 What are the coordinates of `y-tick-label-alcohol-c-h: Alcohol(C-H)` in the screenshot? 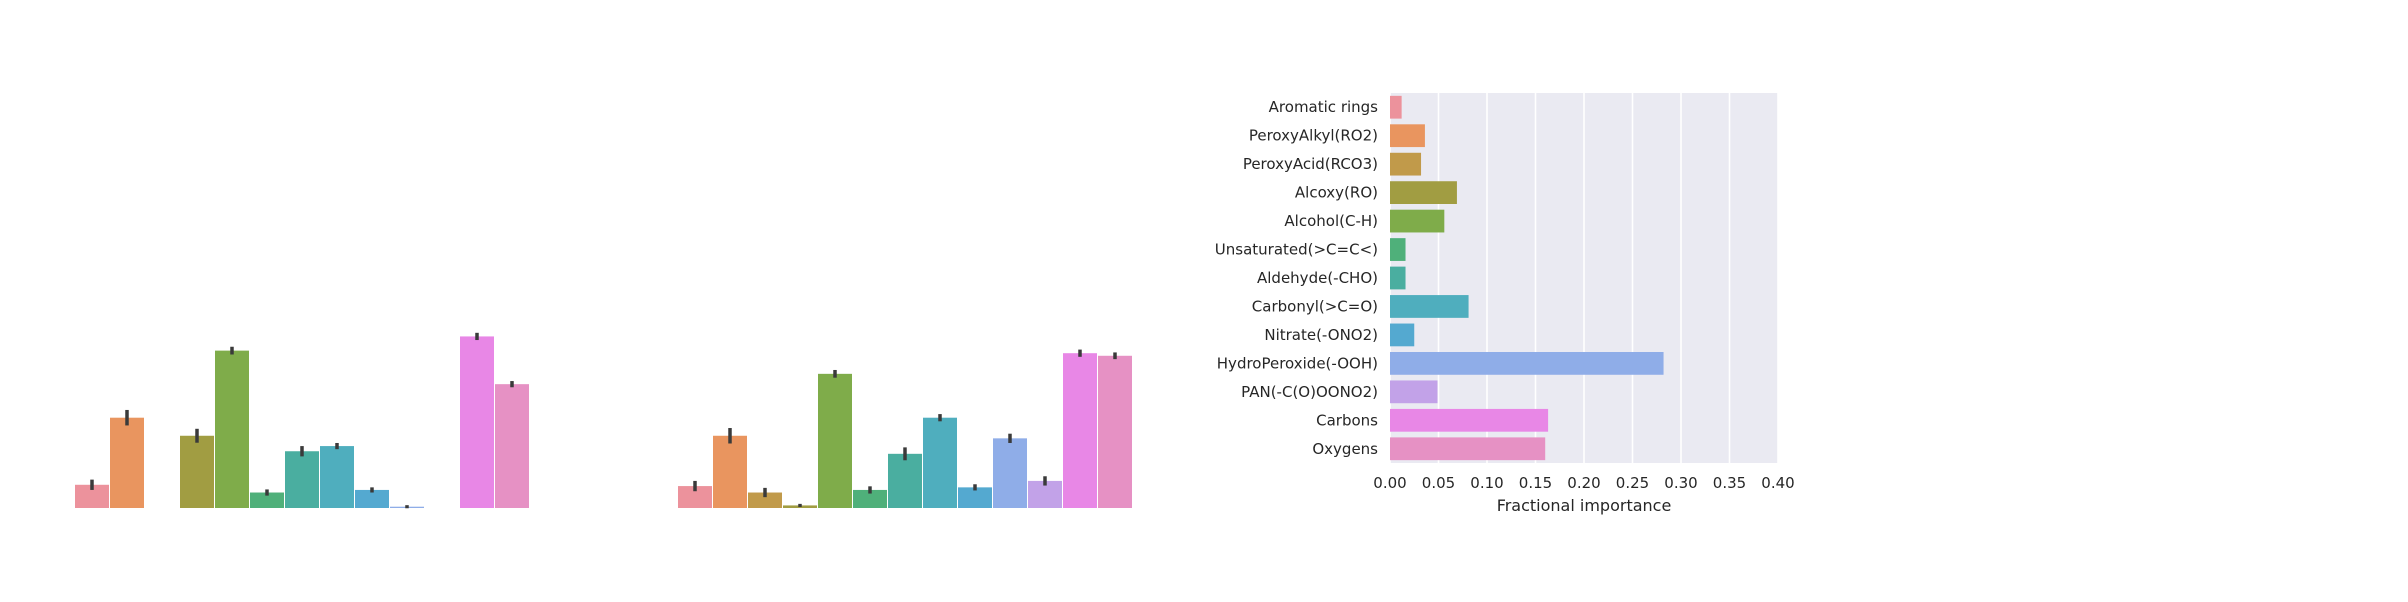 It's located at (1331, 221).